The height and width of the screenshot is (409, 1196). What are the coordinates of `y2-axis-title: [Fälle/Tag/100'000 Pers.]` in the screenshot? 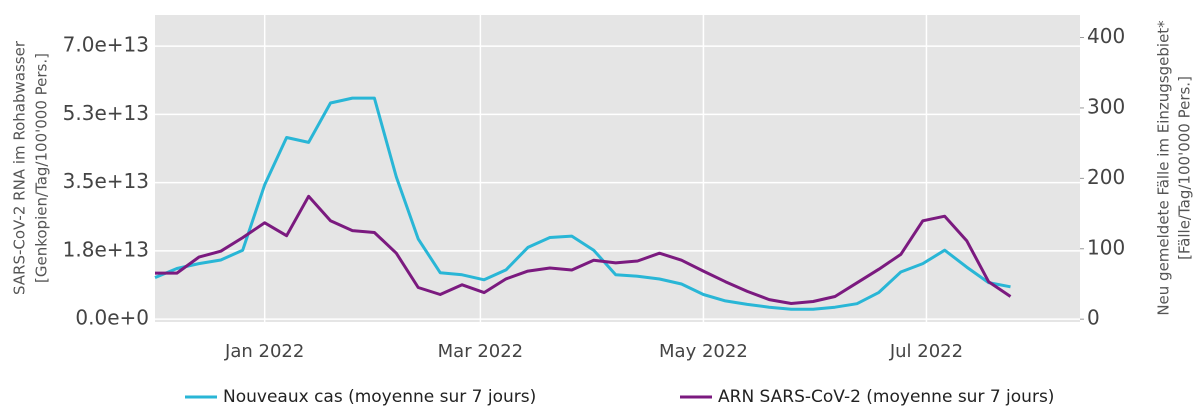 It's located at (1185, 168).